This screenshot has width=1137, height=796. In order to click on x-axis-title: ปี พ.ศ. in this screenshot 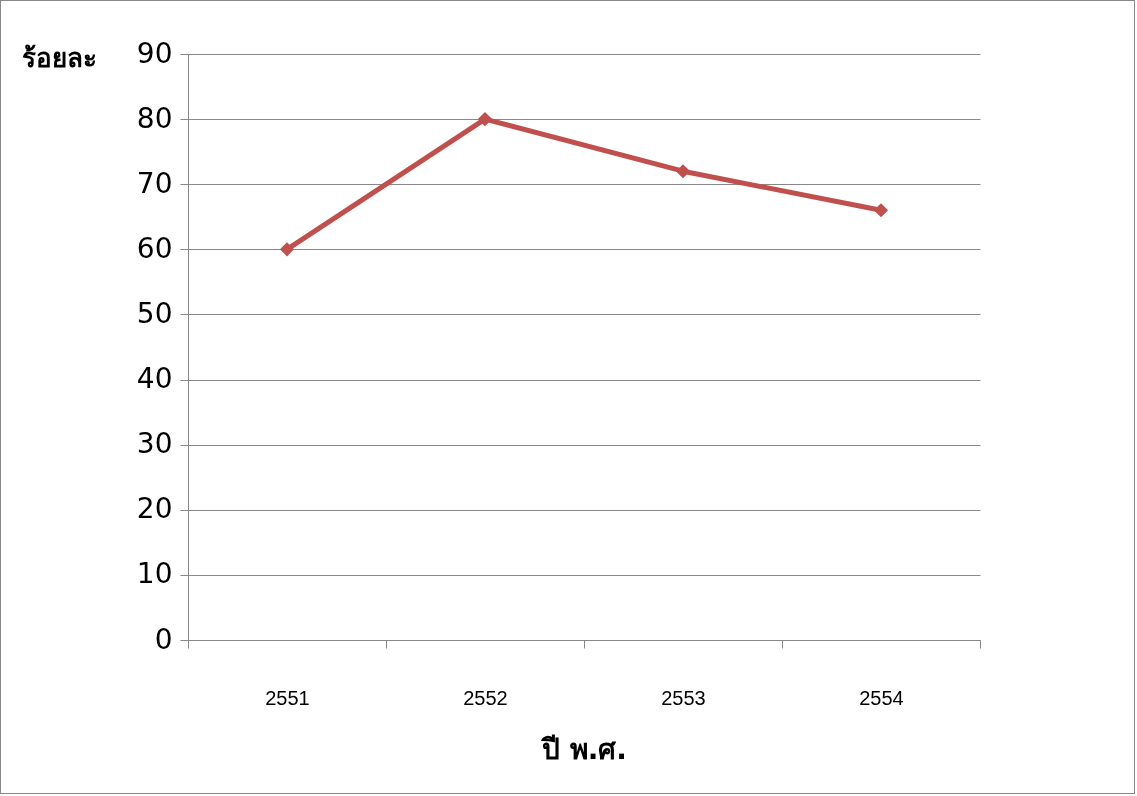, I will do `click(583, 749)`.